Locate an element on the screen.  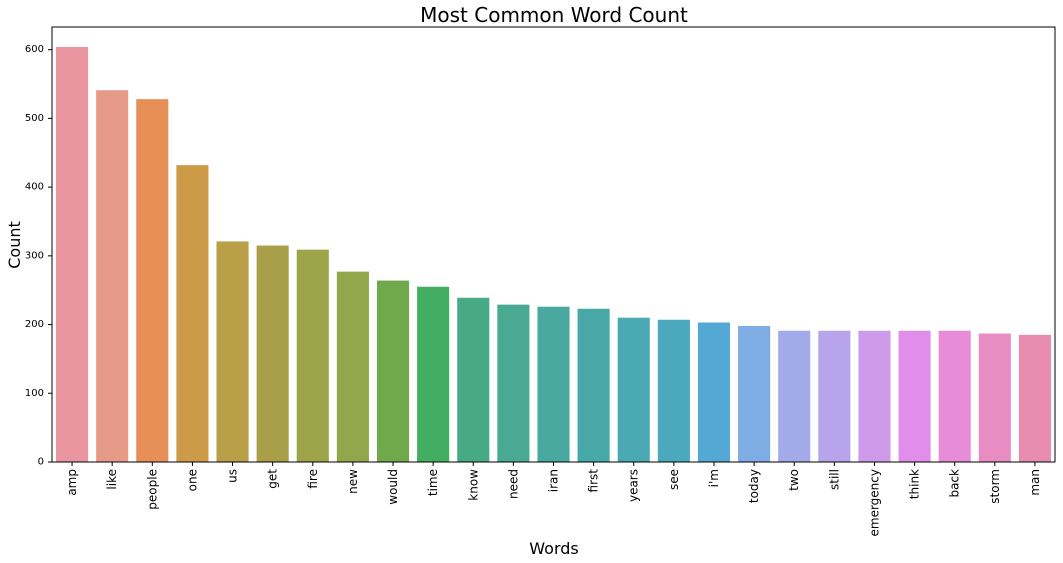
bar-years is located at coordinates (633, 389).